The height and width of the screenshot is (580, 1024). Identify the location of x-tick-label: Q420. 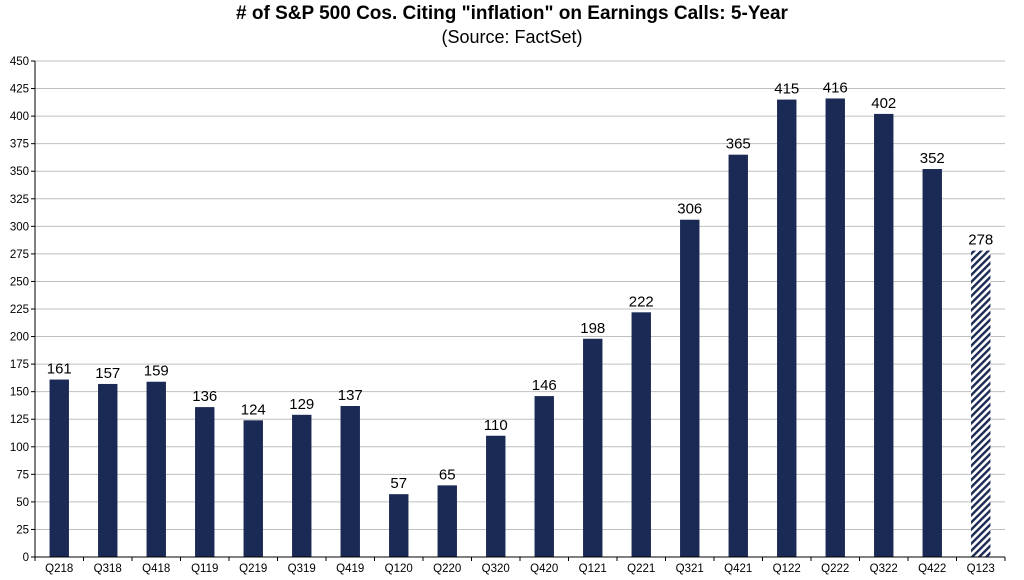
(544, 569).